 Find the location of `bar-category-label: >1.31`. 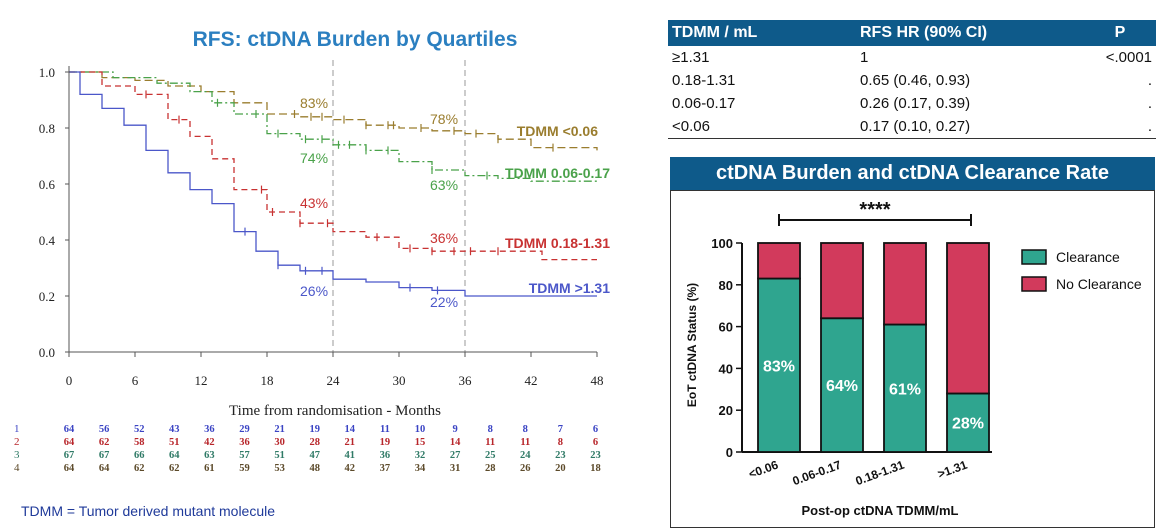

bar-category-label: >1.31 is located at coordinates (953, 470).